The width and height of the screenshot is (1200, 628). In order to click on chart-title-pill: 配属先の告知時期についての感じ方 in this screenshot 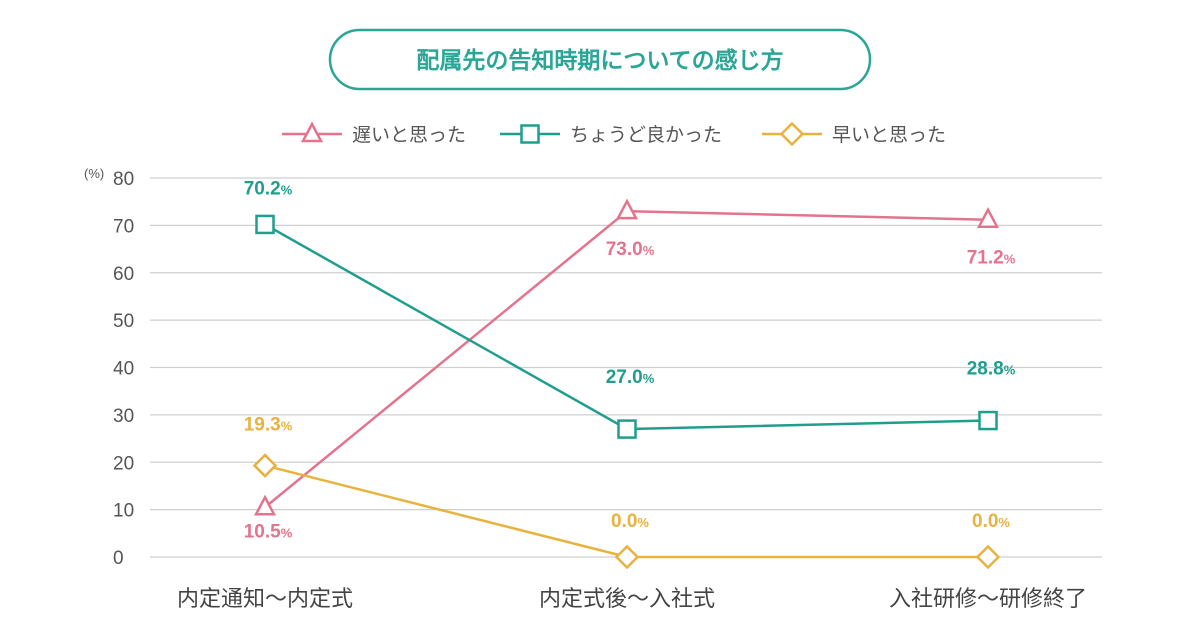, I will do `click(600, 59)`.